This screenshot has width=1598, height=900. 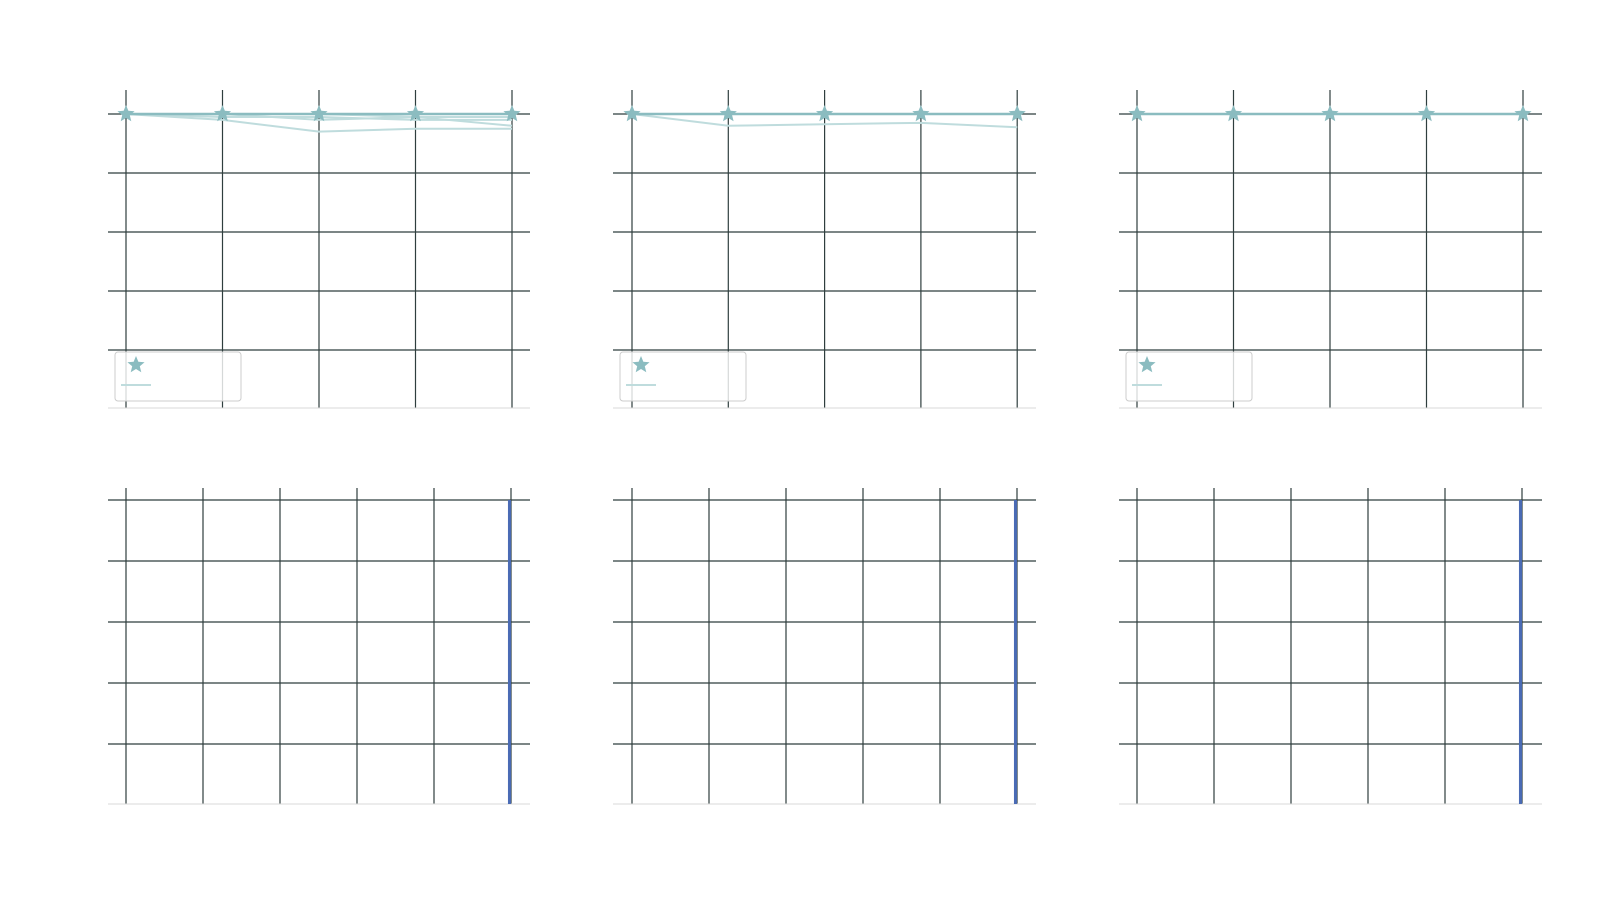 What do you see at coordinates (824, 249) in the screenshot?
I see `chart-panel-top-middle` at bounding box center [824, 249].